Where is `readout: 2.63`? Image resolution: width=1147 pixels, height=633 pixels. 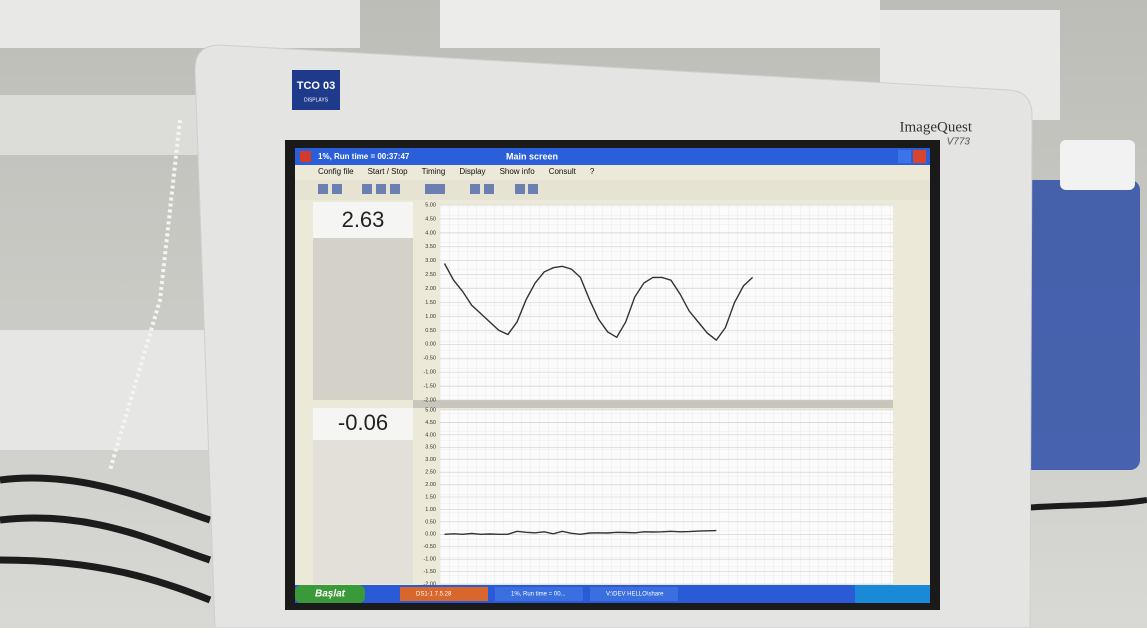 readout: 2.63 is located at coordinates (363, 219).